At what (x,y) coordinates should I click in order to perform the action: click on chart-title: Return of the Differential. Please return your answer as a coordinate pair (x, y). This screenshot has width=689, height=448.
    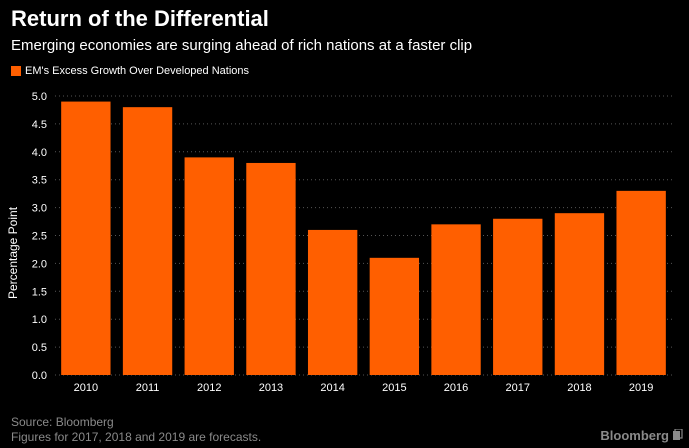
    Looking at the image, I should click on (140, 18).